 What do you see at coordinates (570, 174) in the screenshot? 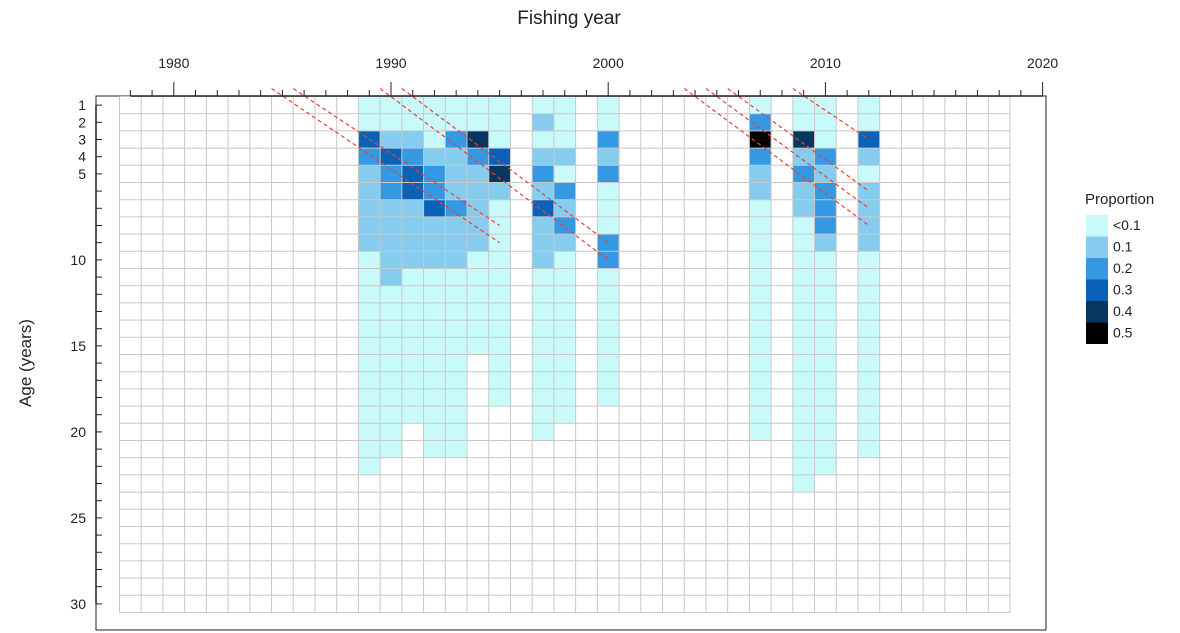
I see `cohort-lines` at bounding box center [570, 174].